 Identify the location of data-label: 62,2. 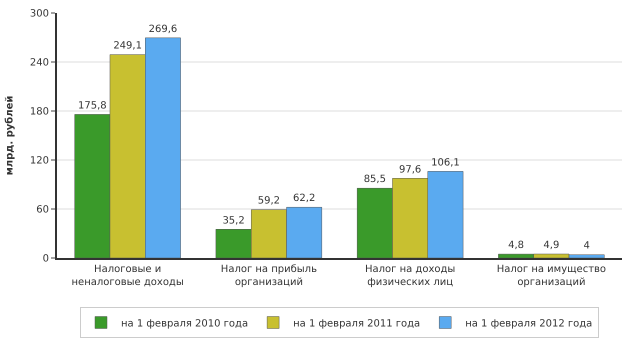
(304, 198).